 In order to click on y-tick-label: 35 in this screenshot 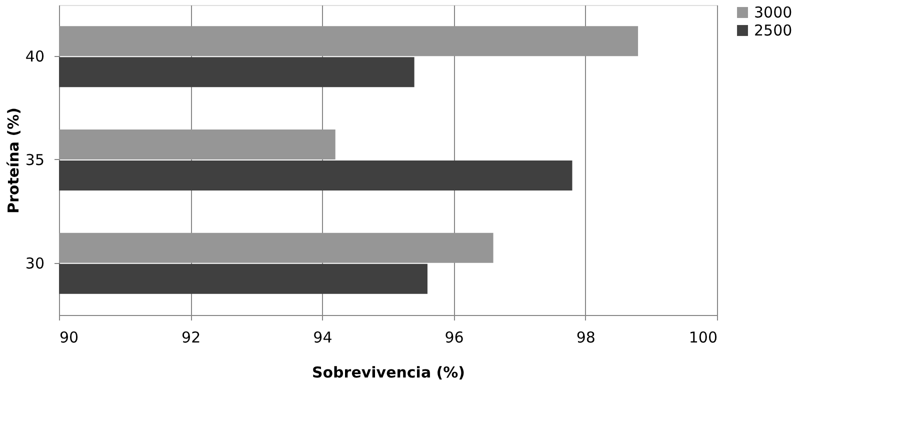, I will do `click(34, 160)`.